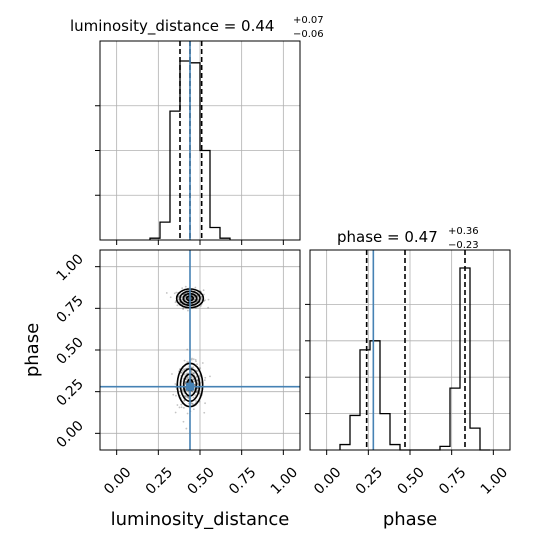 Image resolution: width=550 pixels, height=550 pixels. Describe the element at coordinates (155, 26) in the screenshot. I see `title-ld-prefix: luminosity_distance =` at that location.